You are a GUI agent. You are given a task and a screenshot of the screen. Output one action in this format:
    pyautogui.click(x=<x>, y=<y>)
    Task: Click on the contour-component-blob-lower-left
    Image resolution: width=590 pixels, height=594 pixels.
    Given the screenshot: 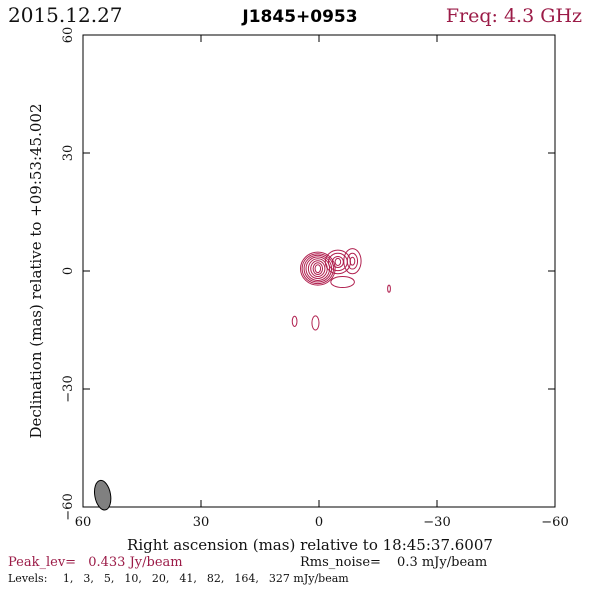 What is the action you would take?
    pyautogui.click(x=294, y=321)
    